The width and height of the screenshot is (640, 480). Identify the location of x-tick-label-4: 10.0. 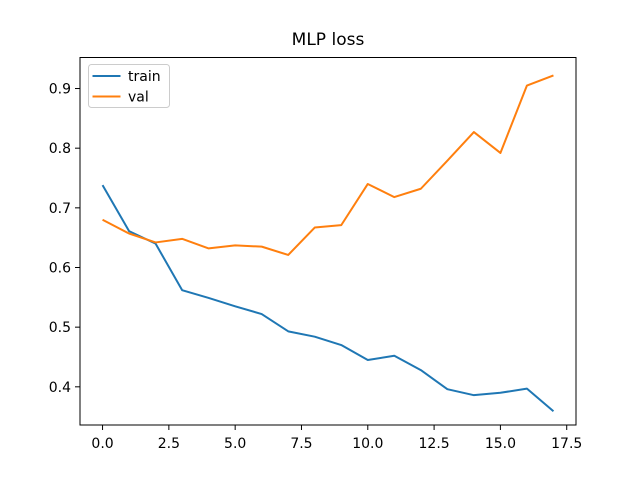
(367, 444).